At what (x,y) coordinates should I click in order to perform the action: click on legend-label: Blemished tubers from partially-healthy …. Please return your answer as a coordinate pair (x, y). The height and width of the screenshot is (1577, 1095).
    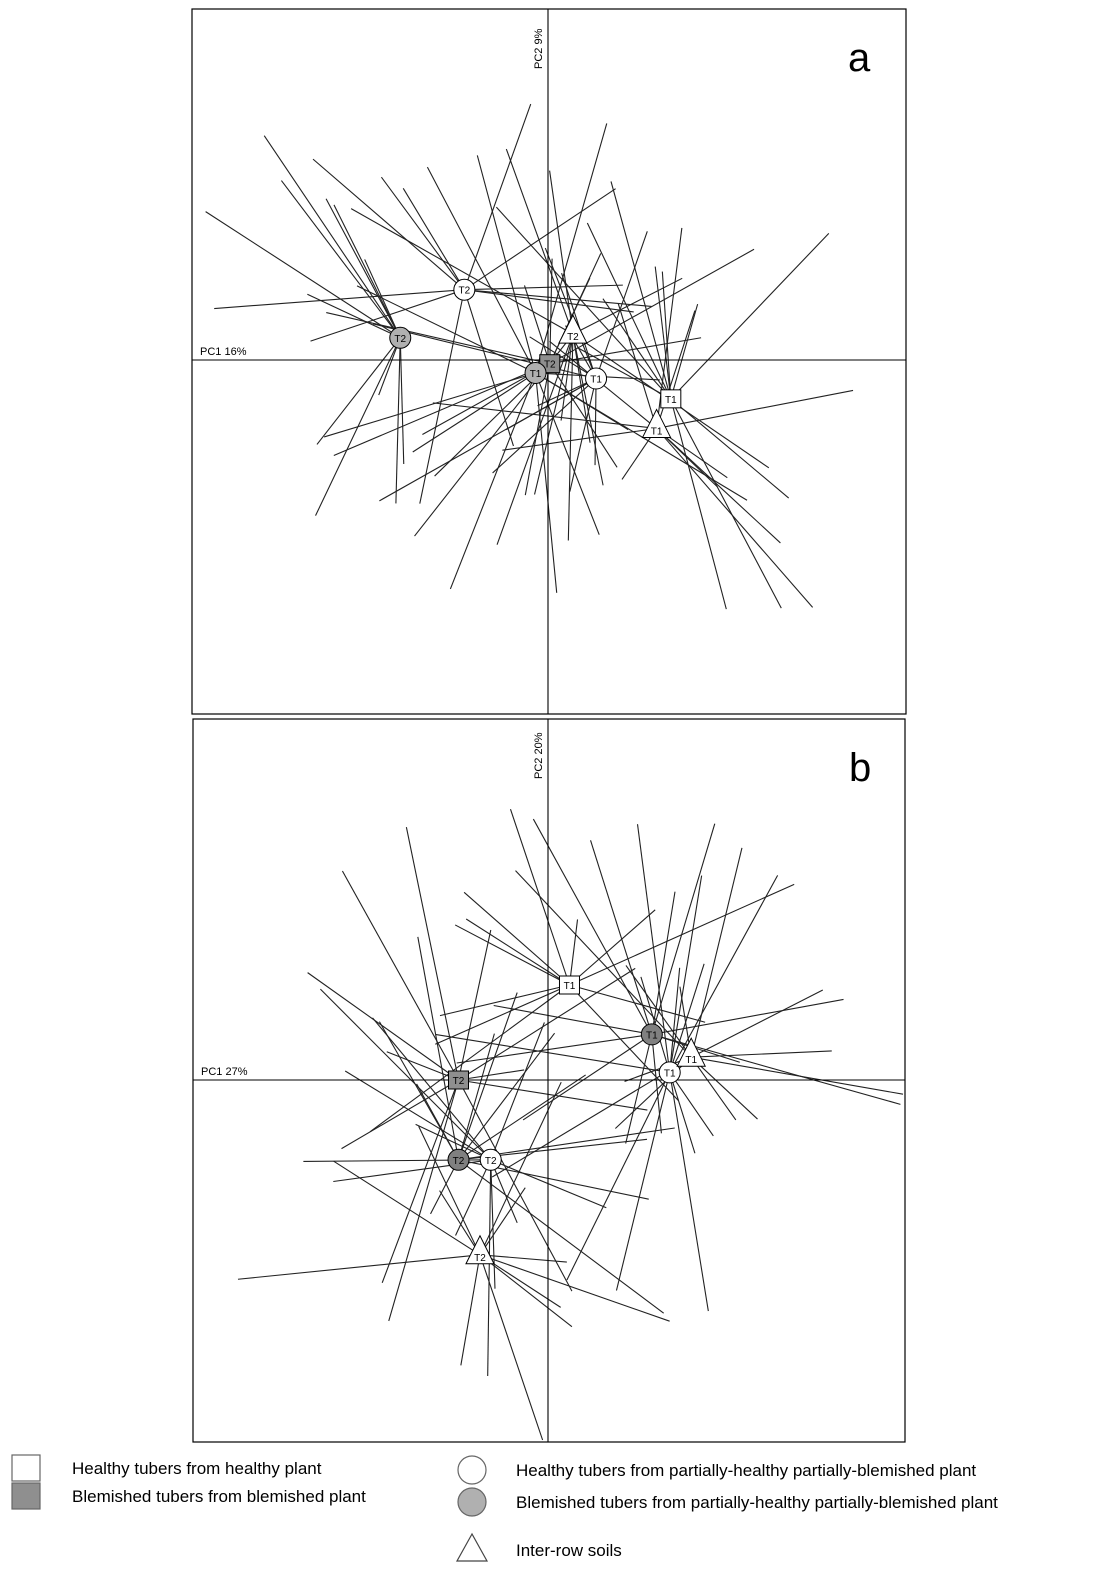
    Looking at the image, I should click on (757, 1502).